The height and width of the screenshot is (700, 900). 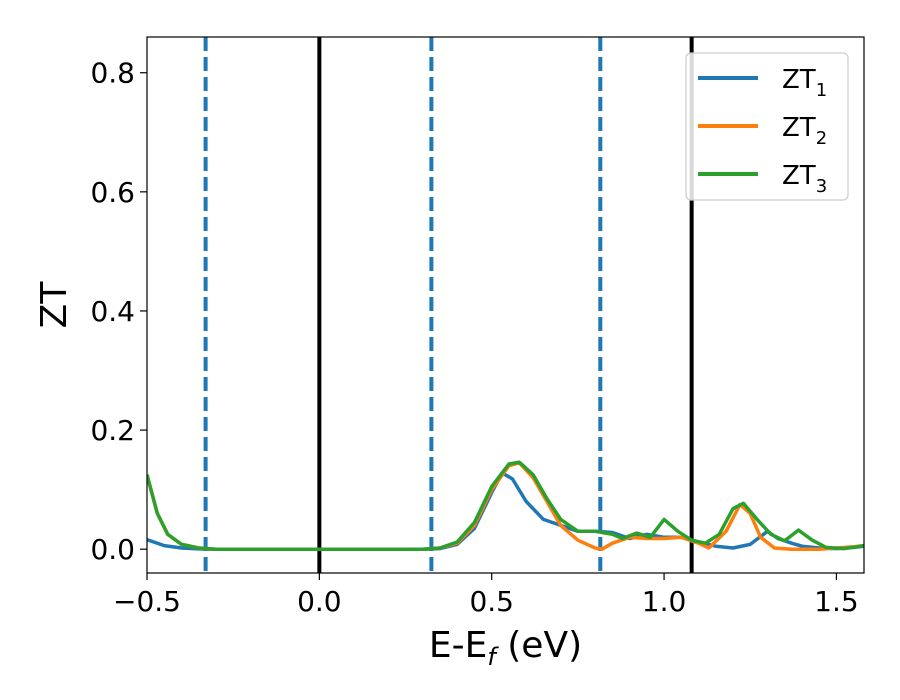 I want to click on legend-box, so click(x=767, y=126).